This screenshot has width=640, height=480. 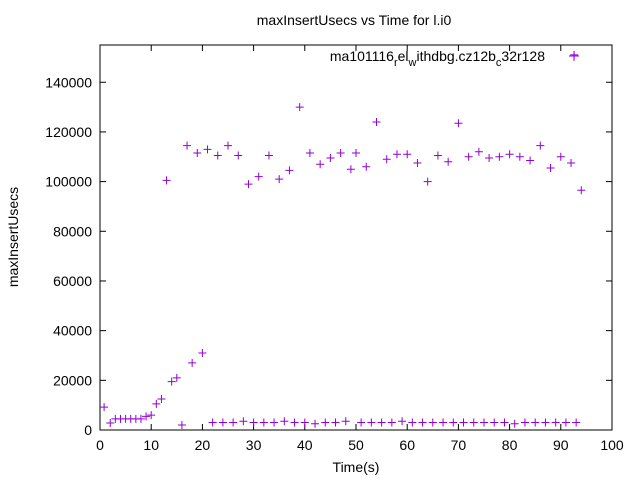 I want to click on legend-text-part: ma101116, so click(x=362, y=56).